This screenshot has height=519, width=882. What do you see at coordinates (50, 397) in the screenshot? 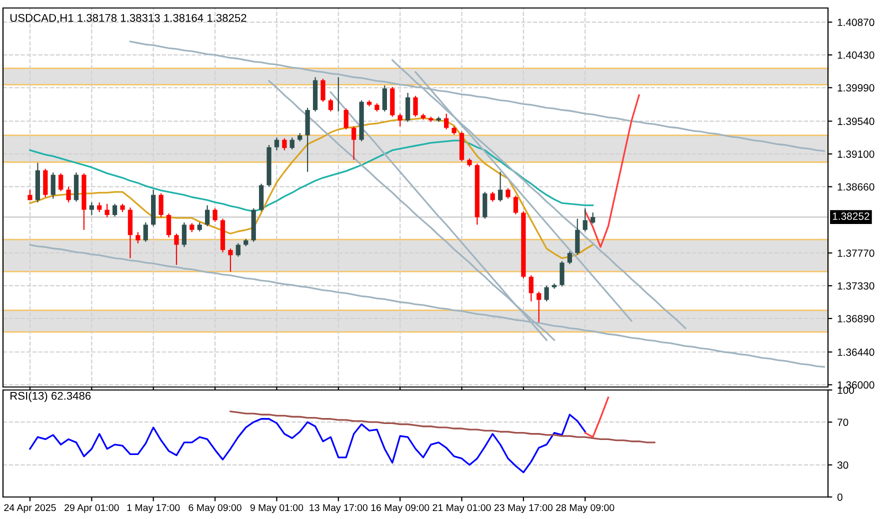
I see `chart-title: RSI(13) 62.3486` at bounding box center [50, 397].